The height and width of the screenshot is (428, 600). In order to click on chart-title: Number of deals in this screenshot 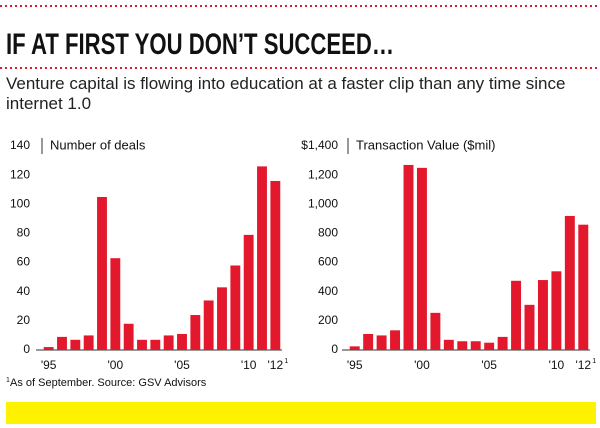, I will do `click(98, 144)`.